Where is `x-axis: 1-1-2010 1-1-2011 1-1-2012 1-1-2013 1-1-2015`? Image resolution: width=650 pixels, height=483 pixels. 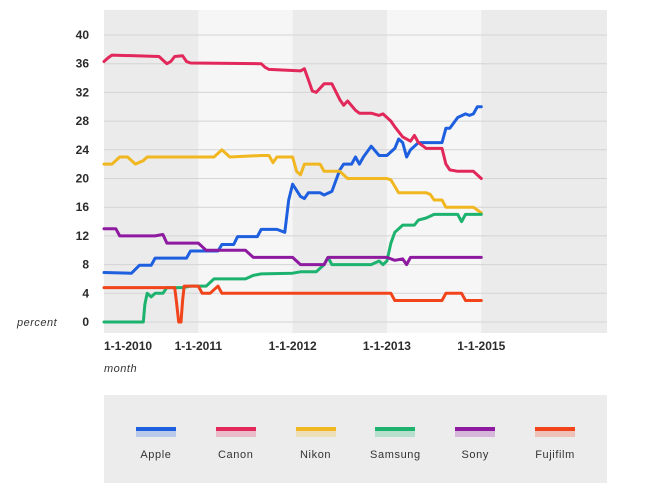 x-axis: 1-1-2010 1-1-2011 1-1-2012 1-1-2013 1-1-2015 is located at coordinates (305, 346).